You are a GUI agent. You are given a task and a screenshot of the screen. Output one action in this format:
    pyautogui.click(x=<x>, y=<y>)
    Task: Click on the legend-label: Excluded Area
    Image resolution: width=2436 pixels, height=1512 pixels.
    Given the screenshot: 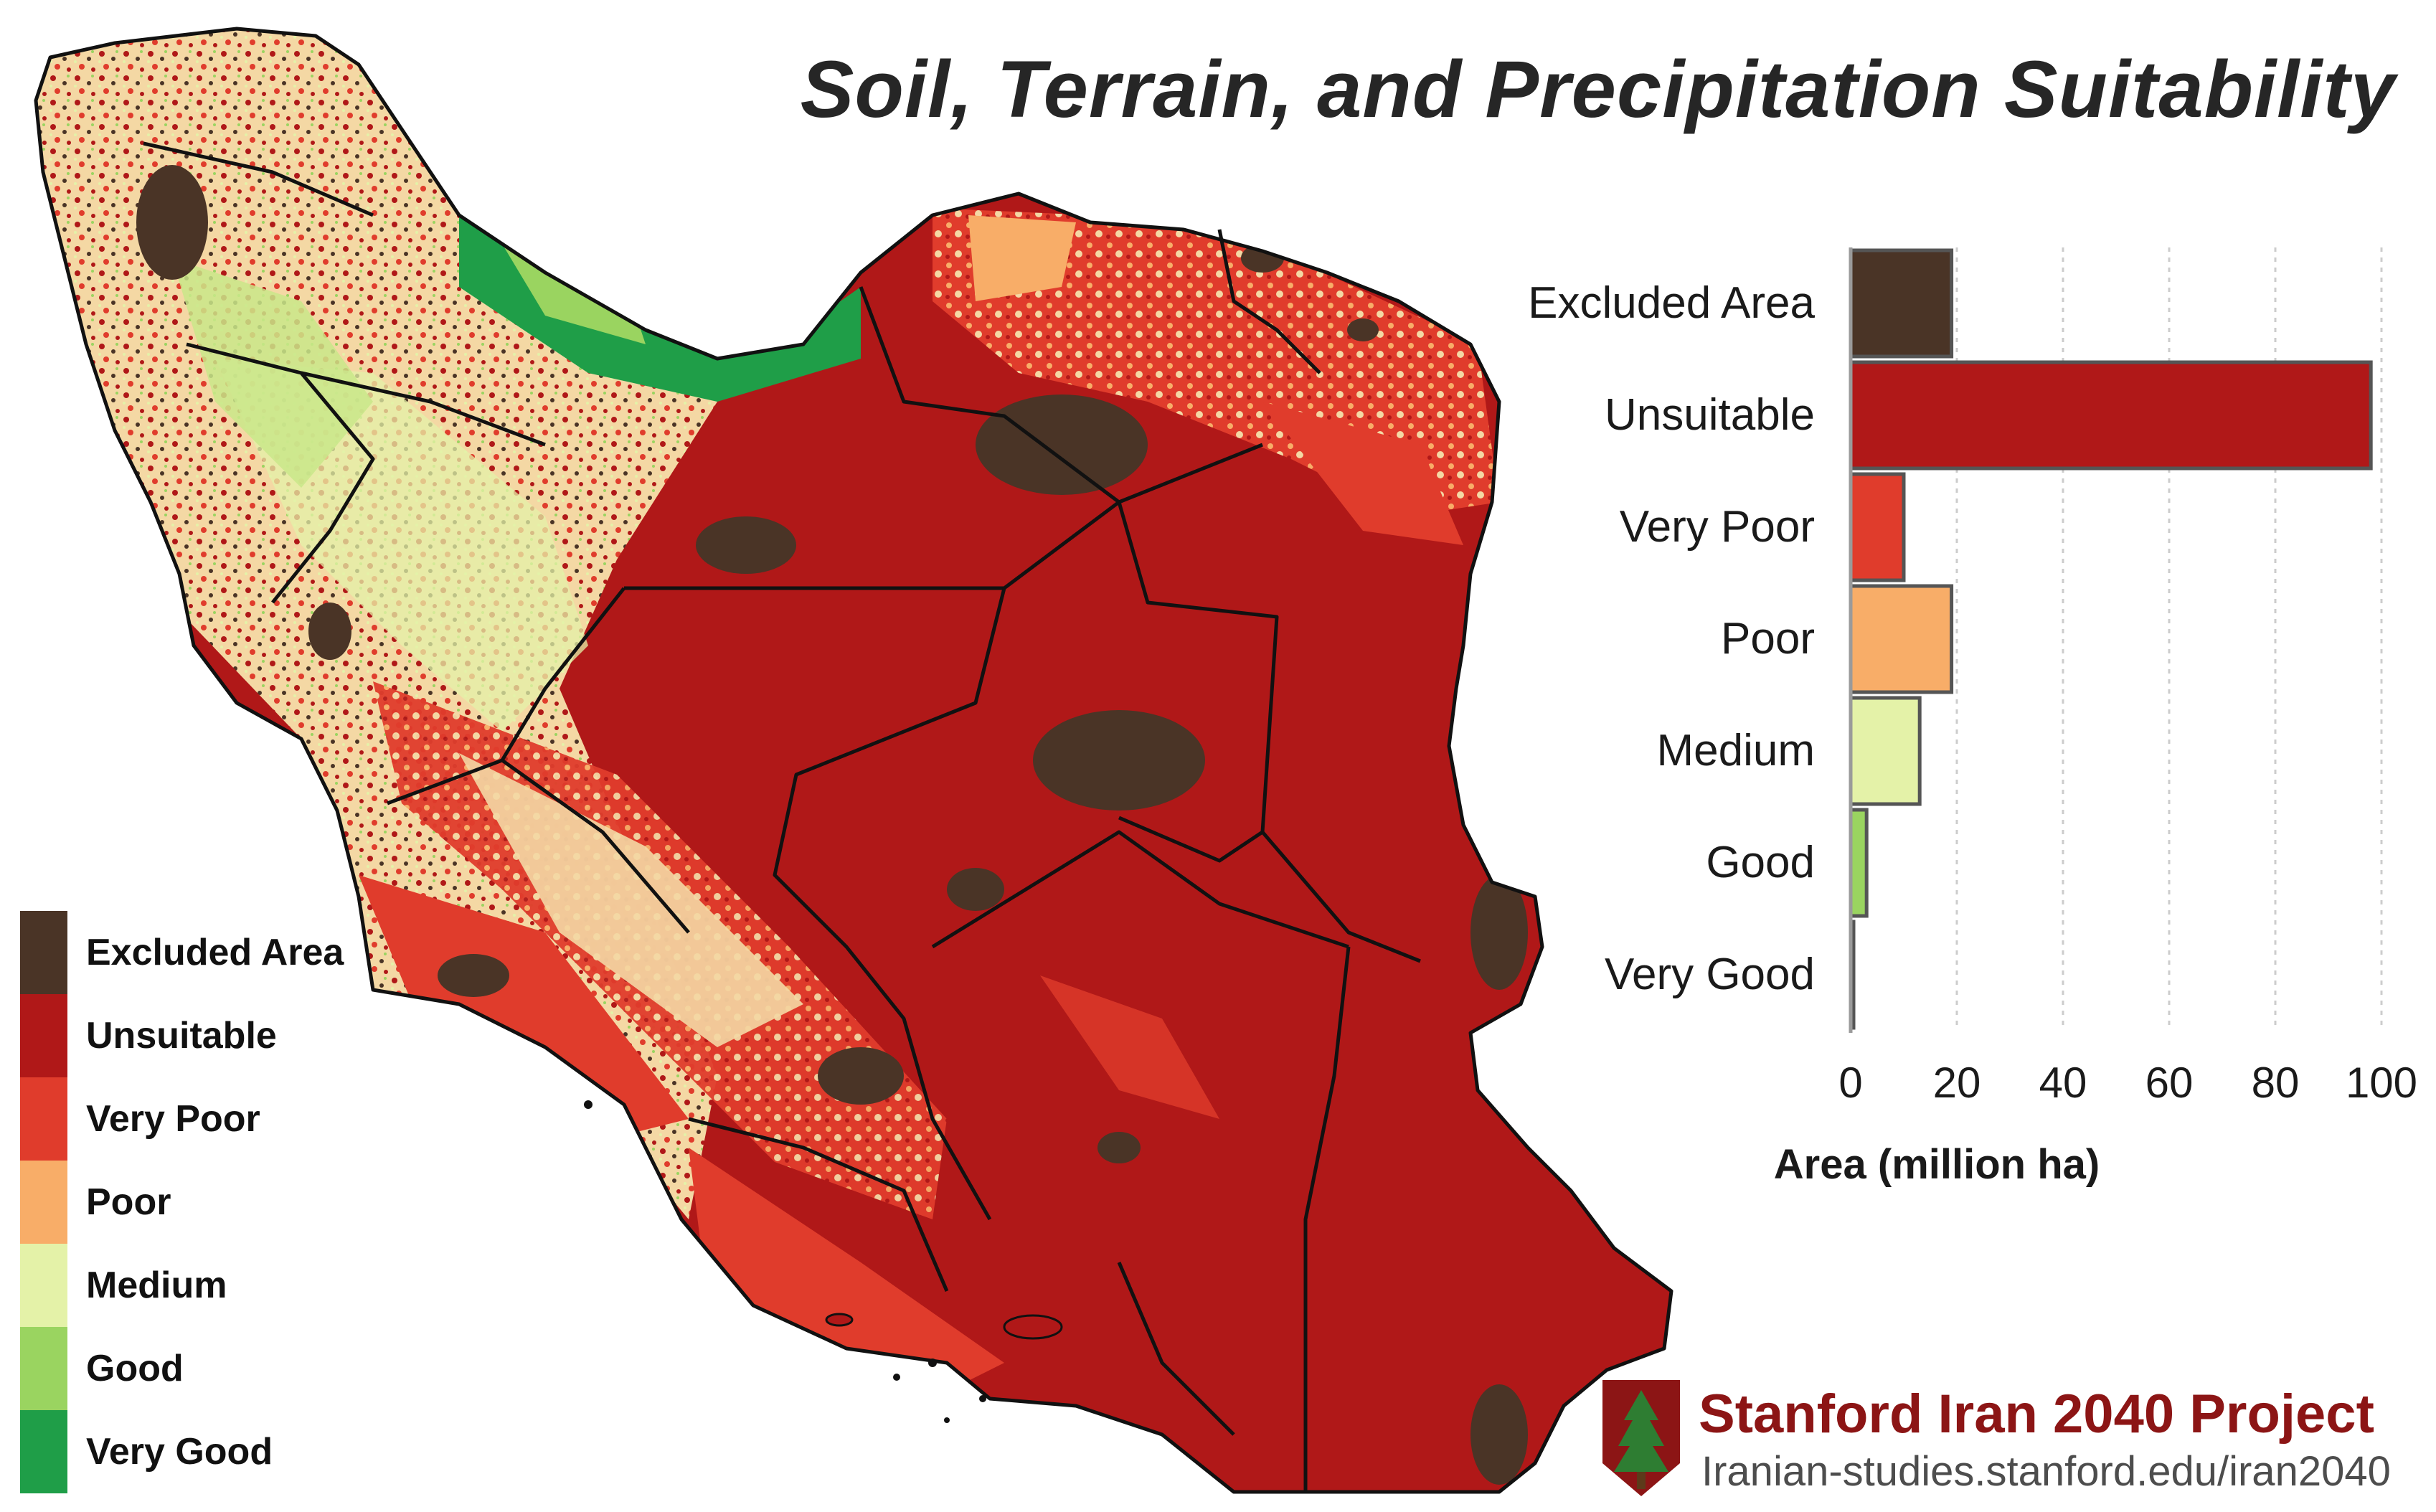 What is the action you would take?
    pyautogui.click(x=215, y=952)
    